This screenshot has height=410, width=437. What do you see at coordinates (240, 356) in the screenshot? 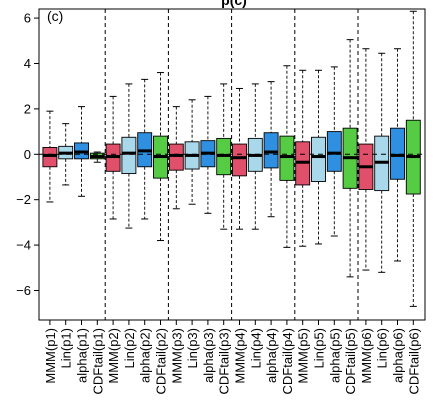
I see `x-tick-label-13: MMM(p4)` at bounding box center [240, 356].